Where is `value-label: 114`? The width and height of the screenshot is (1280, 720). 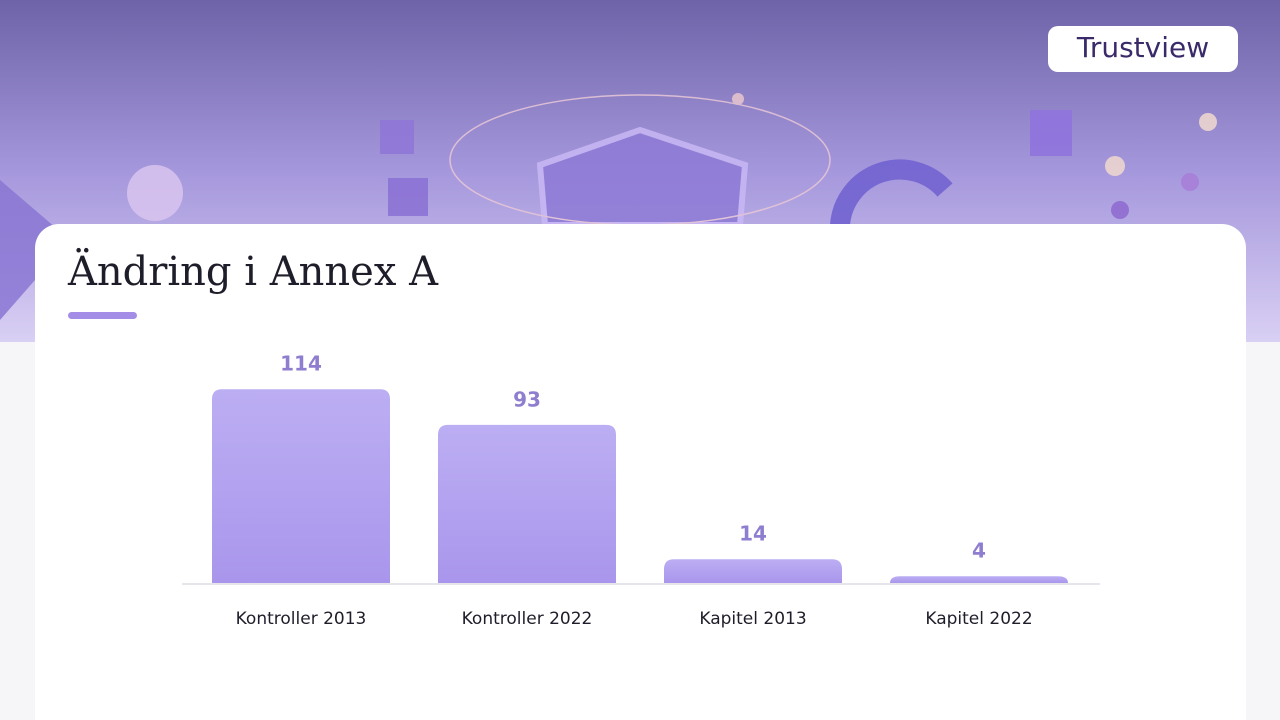 value-label: 114 is located at coordinates (301, 364).